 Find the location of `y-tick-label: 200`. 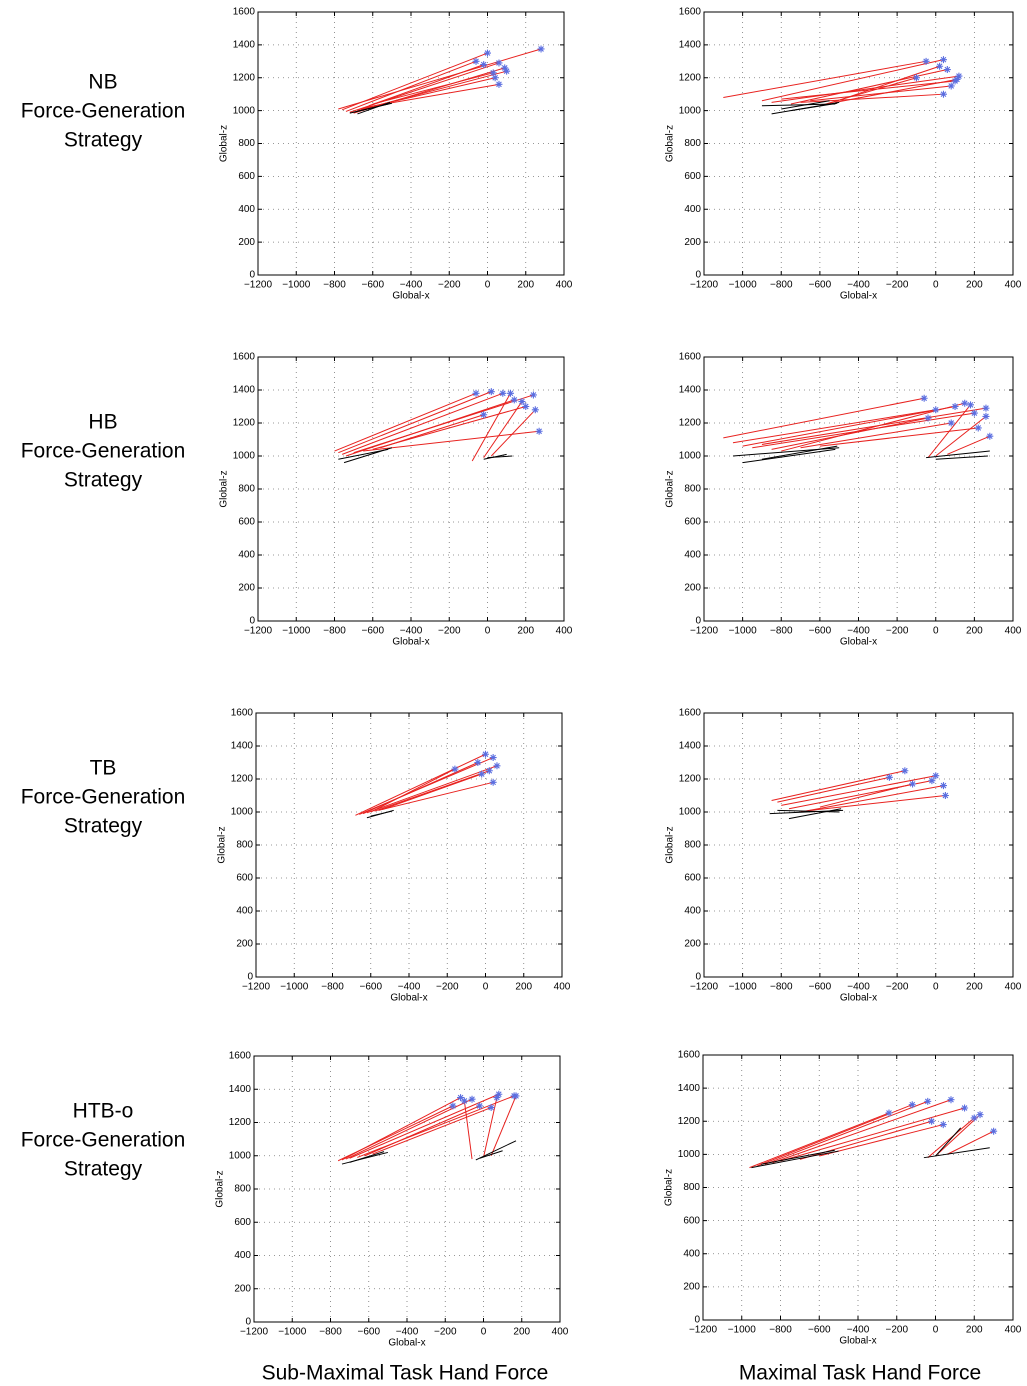

y-tick-label: 200 is located at coordinates (691, 1287).